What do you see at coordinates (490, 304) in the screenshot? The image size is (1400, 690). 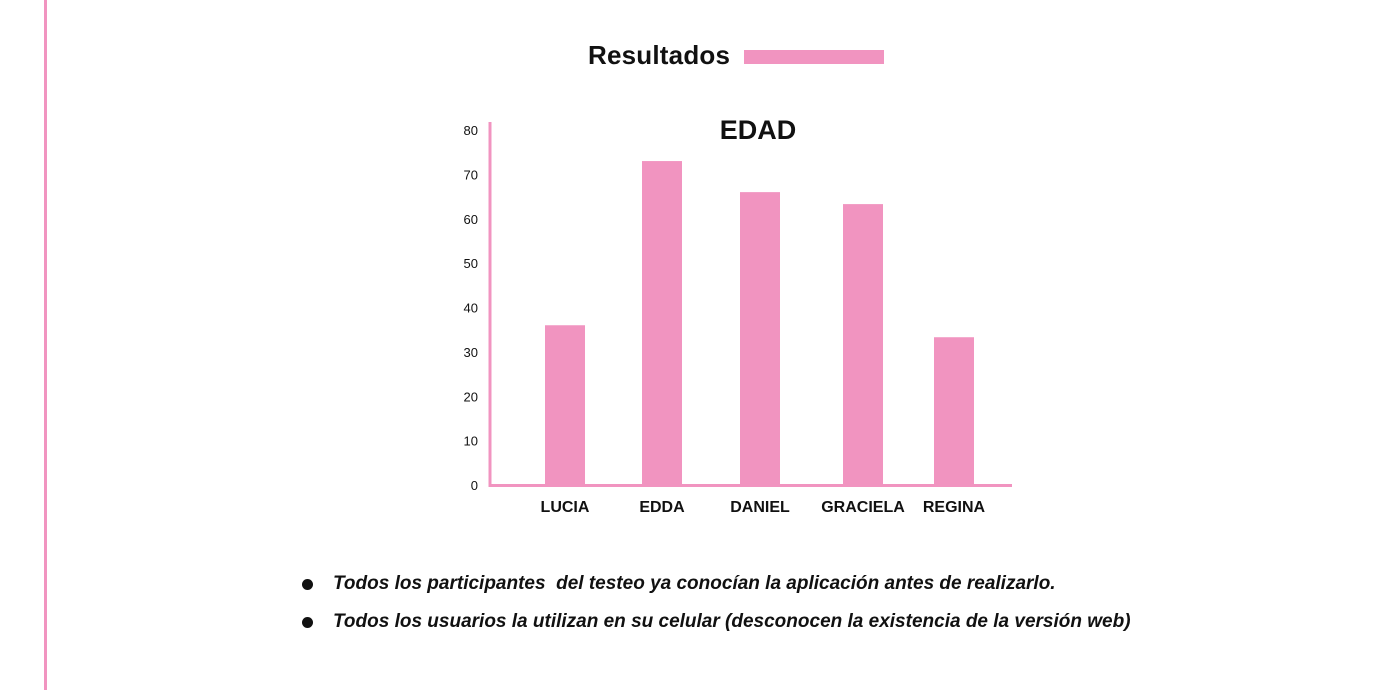 I see `y-axis-line` at bounding box center [490, 304].